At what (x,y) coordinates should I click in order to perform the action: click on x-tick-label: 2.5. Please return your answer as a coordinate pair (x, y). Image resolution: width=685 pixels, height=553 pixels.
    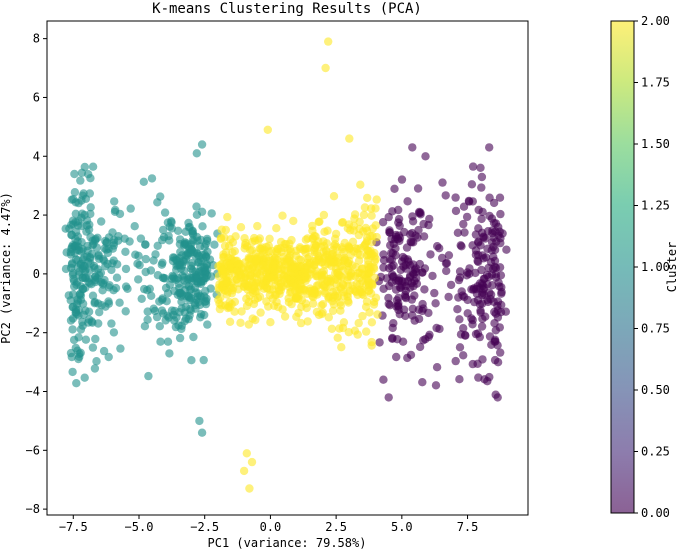
    Looking at the image, I should click on (336, 527).